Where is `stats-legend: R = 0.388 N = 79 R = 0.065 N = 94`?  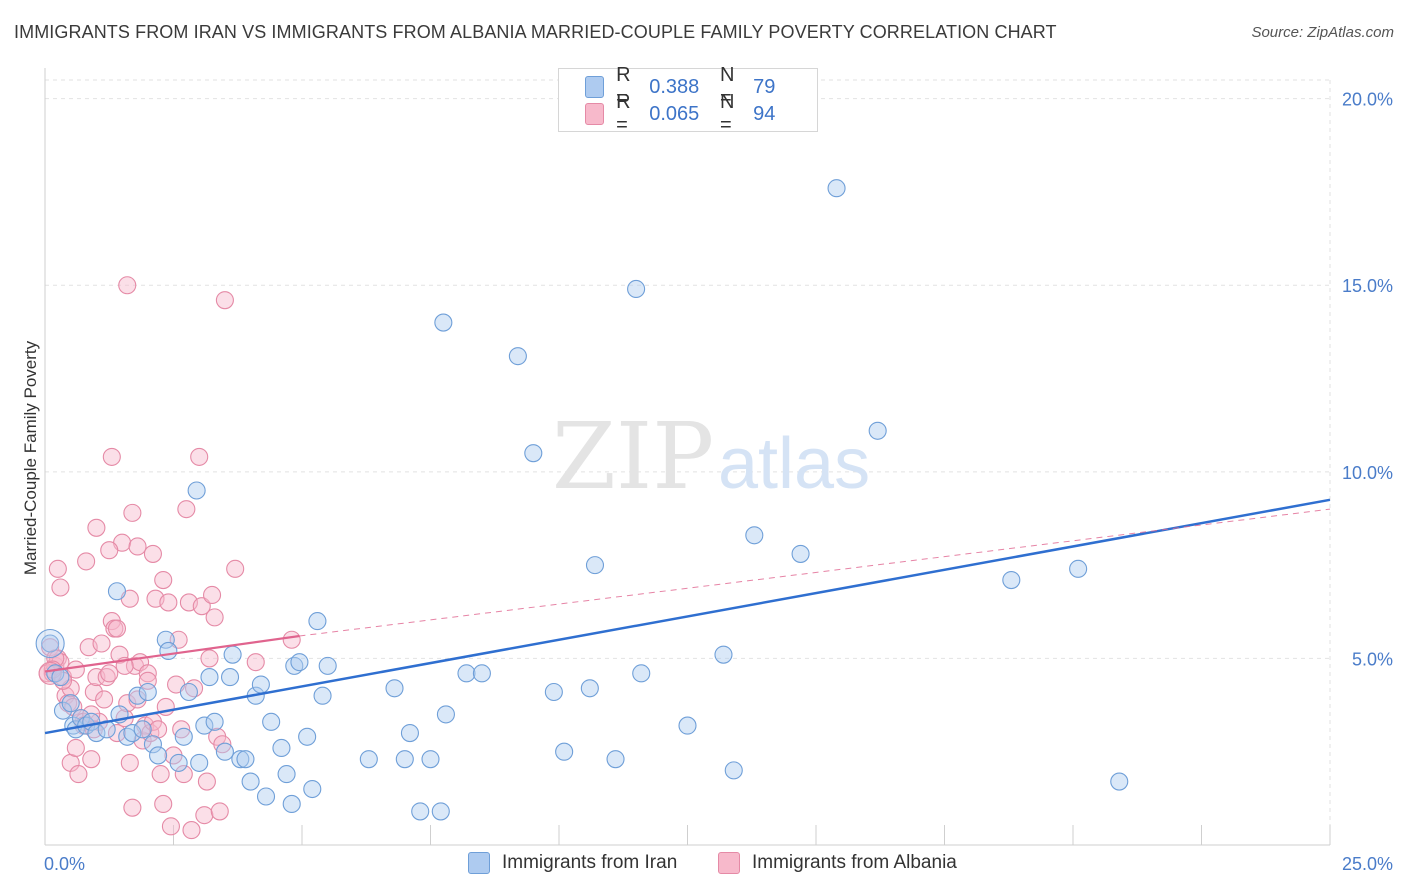
stats-legend: R = 0.388 N = 79 R = 0.065 N = 94 is located at coordinates (689, 100).